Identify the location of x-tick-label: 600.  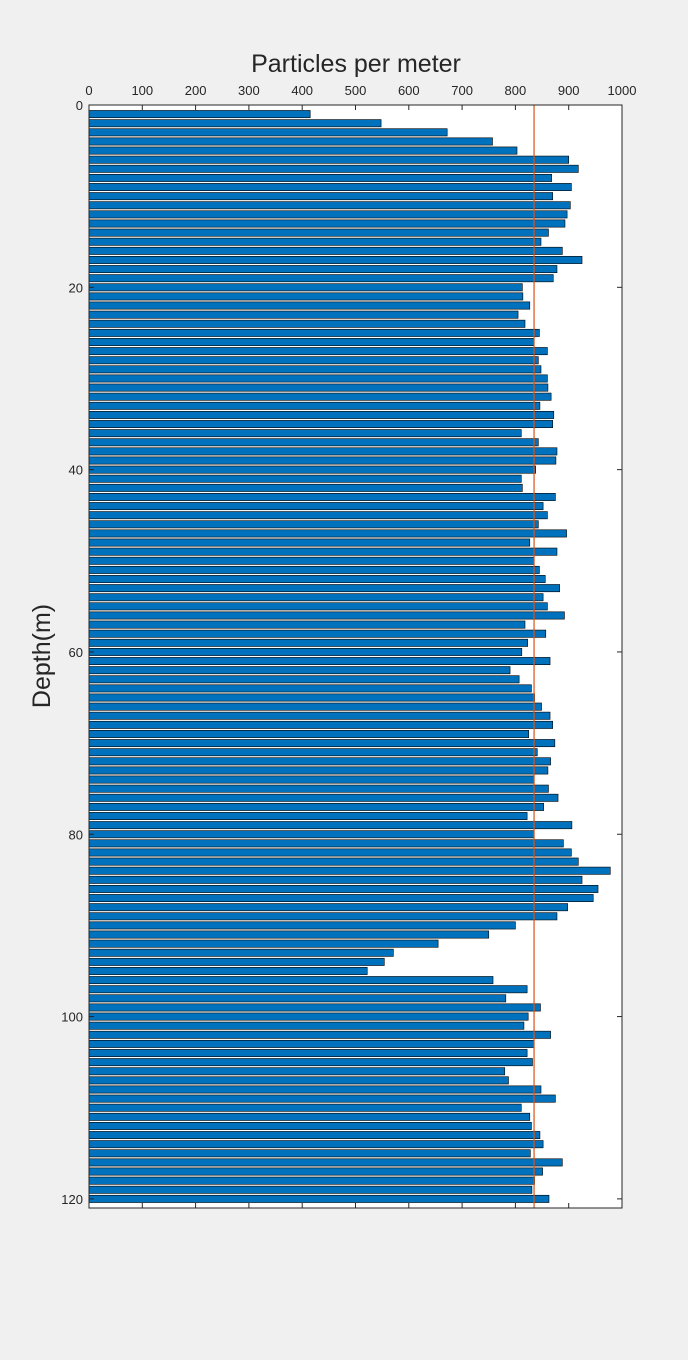
(409, 90).